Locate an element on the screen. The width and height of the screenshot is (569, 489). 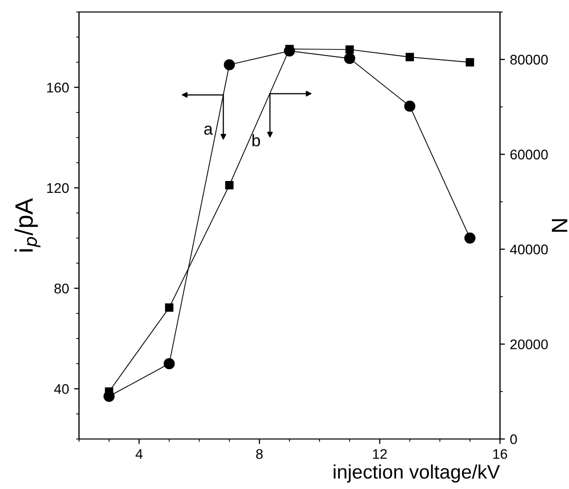
y-axis-title: i$_{p}$/pA is located at coordinates (27, 225).